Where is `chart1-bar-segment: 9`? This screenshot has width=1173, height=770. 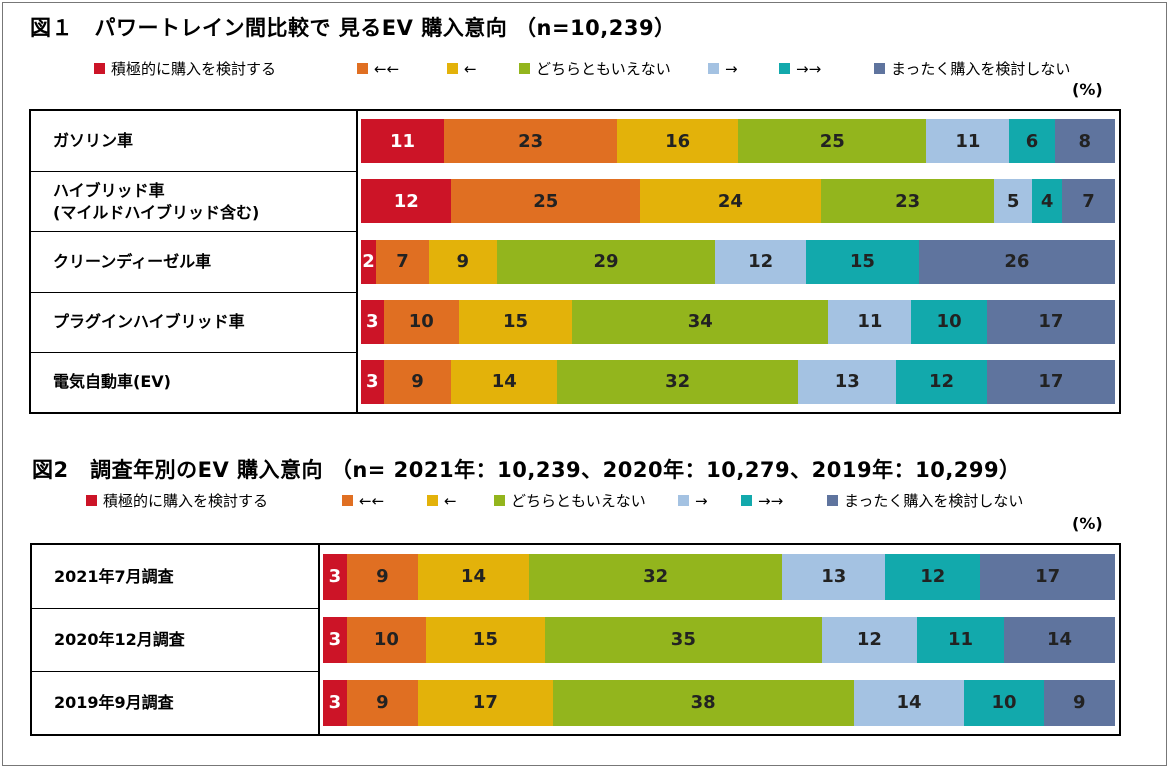 chart1-bar-segment: 9 is located at coordinates (417, 381).